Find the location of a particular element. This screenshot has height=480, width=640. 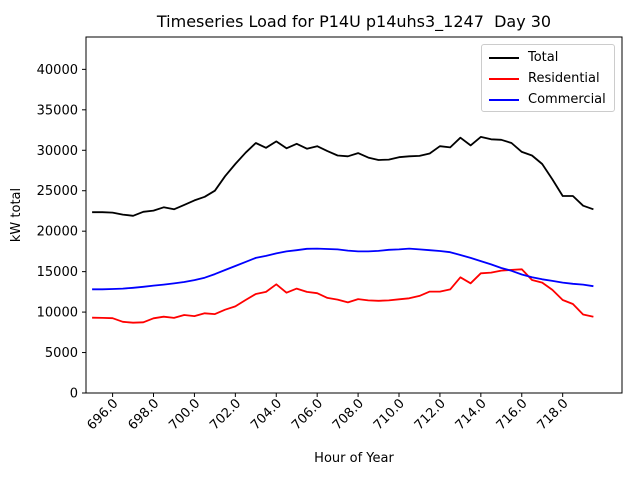

y-tick-label: 5000 is located at coordinates (61, 353).